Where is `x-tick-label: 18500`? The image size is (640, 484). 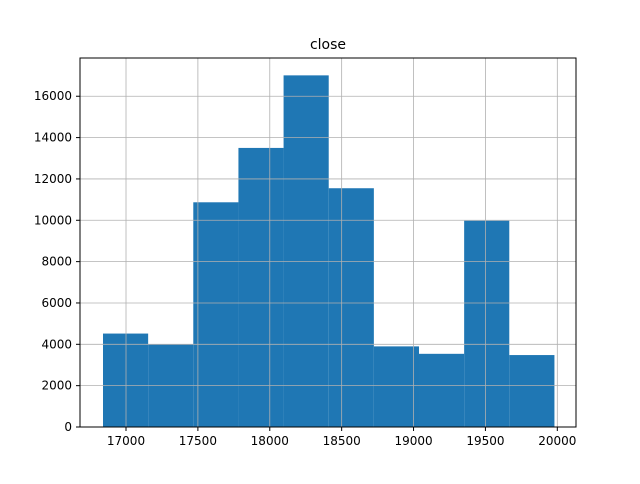 x-tick-label: 18500 is located at coordinates (342, 441).